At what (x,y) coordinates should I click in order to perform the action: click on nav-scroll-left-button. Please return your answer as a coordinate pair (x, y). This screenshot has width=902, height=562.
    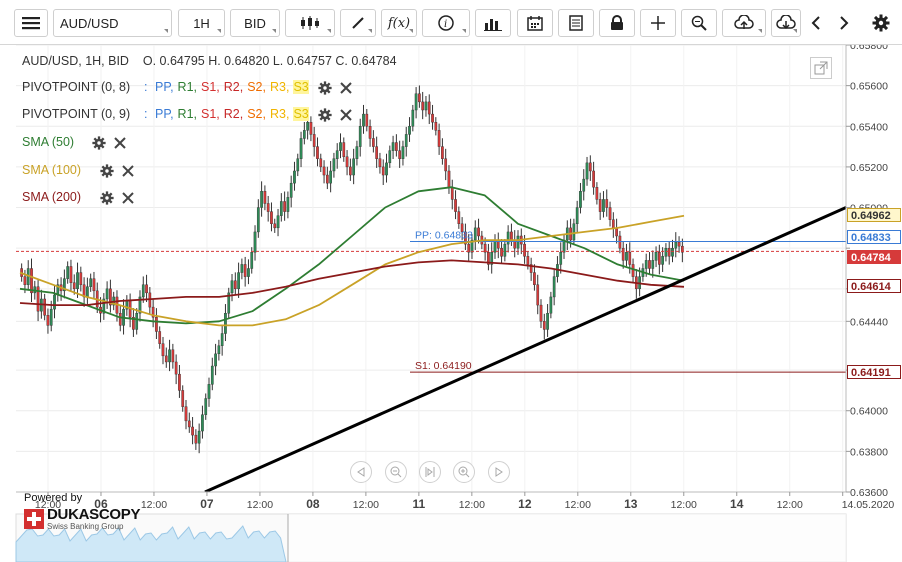
    Looking at the image, I should click on (361, 472).